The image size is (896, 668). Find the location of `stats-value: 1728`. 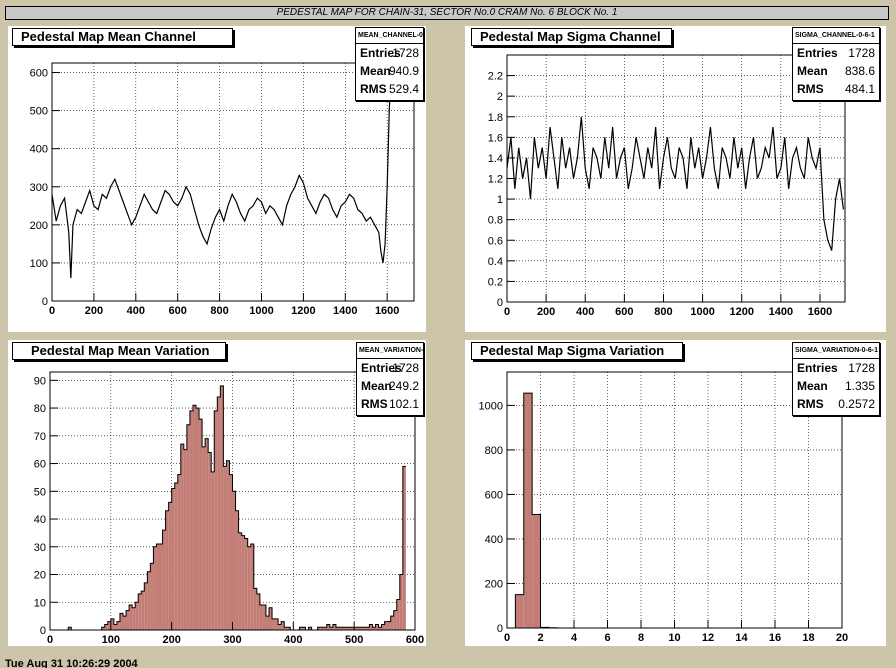

stats-value: 1728 is located at coordinates (405, 368).